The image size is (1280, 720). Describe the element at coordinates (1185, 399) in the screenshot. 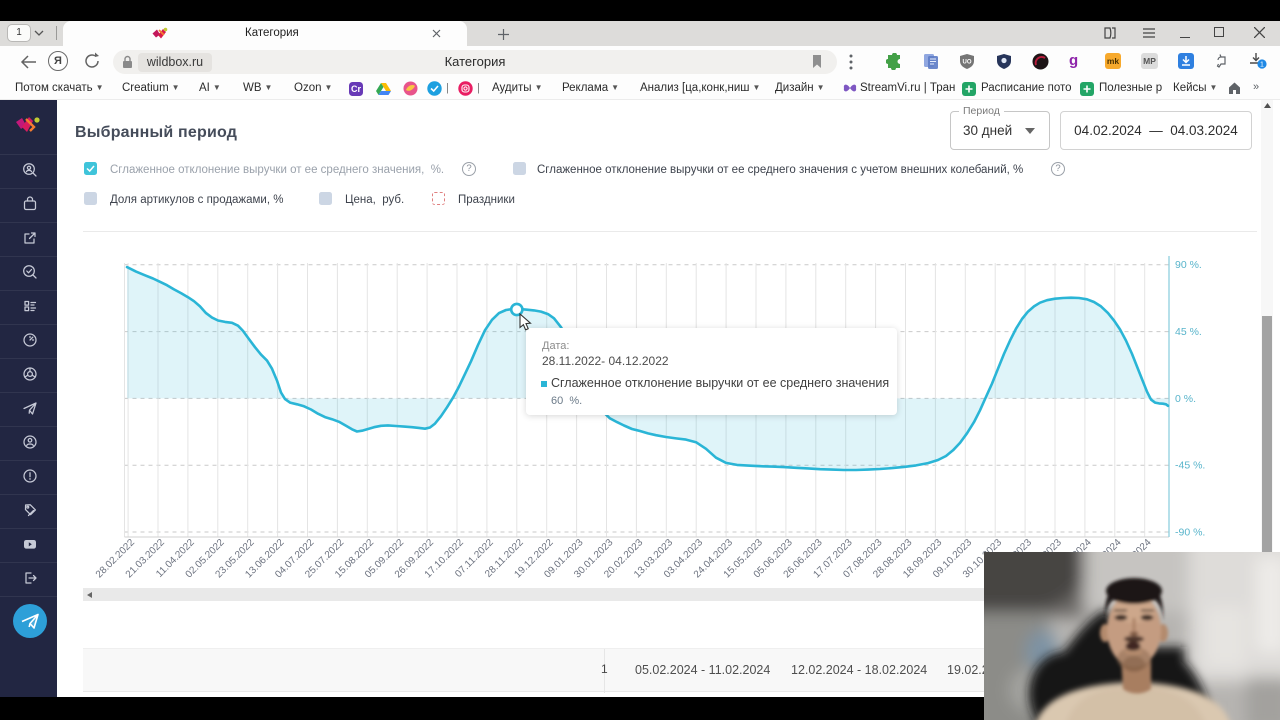

I see `svg-text: 0 %.` at that location.